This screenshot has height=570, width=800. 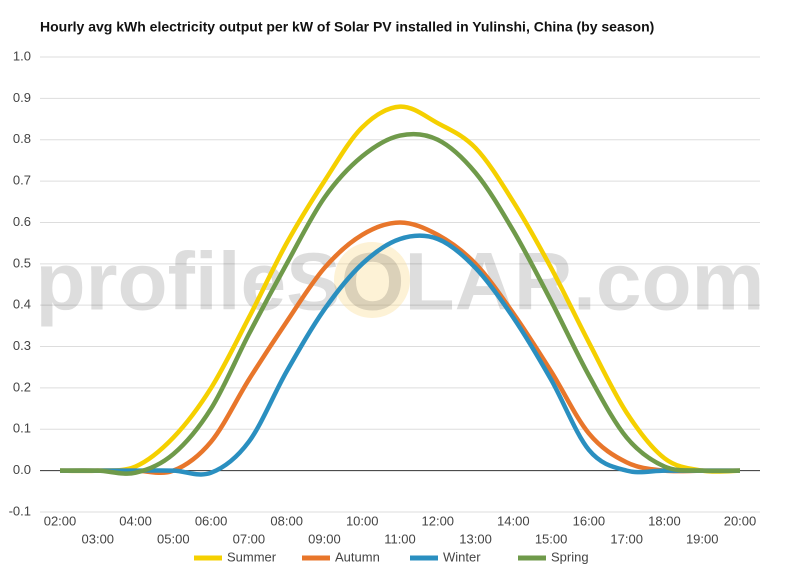 What do you see at coordinates (357, 556) in the screenshot?
I see `legend-label: Autumn` at bounding box center [357, 556].